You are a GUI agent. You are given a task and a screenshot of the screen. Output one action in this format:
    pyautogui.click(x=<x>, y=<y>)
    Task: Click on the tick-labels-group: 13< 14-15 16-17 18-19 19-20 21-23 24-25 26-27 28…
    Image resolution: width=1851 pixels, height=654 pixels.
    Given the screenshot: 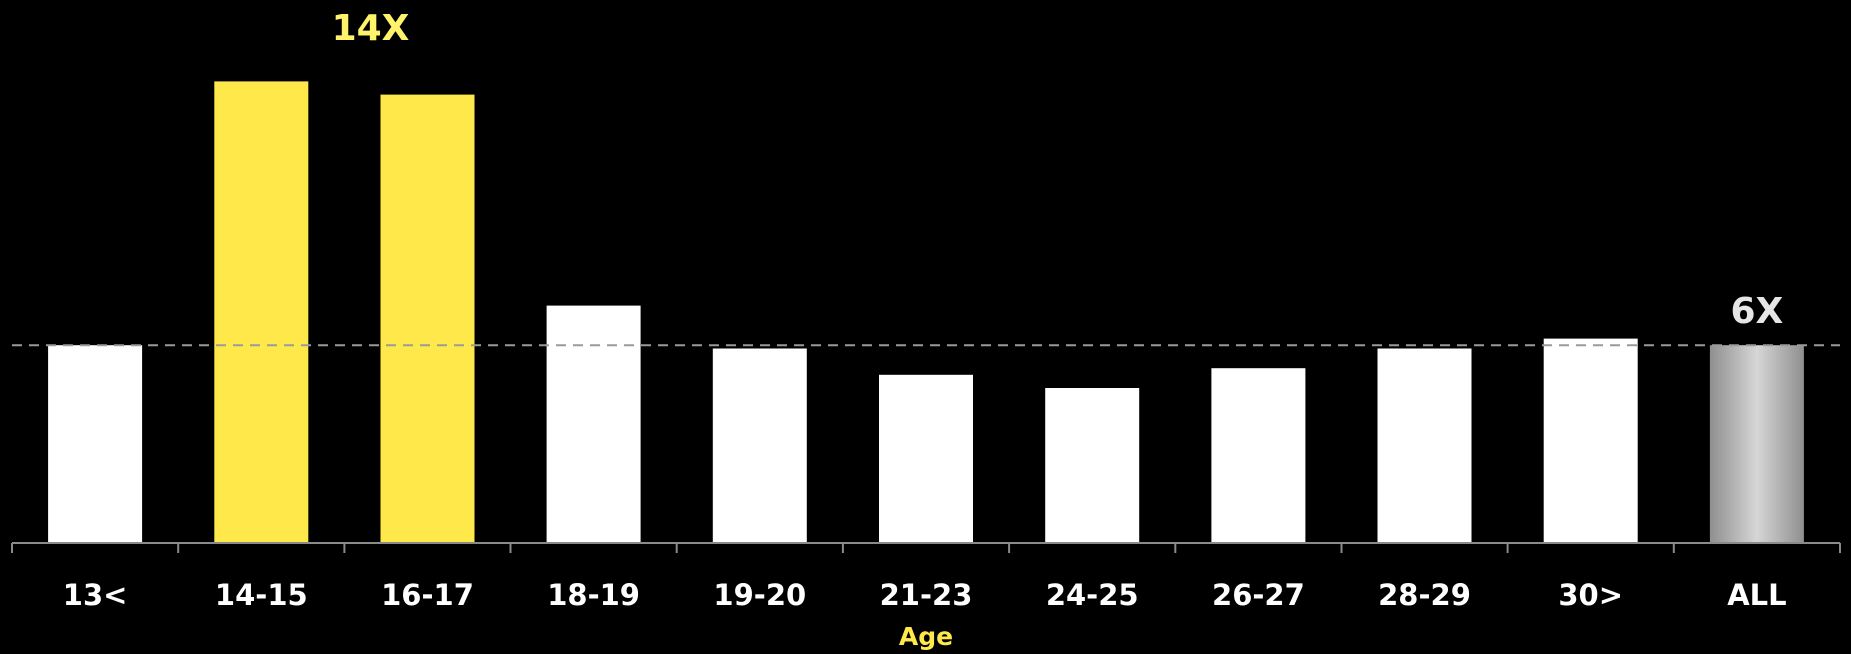 What is the action you would take?
    pyautogui.click(x=925, y=595)
    